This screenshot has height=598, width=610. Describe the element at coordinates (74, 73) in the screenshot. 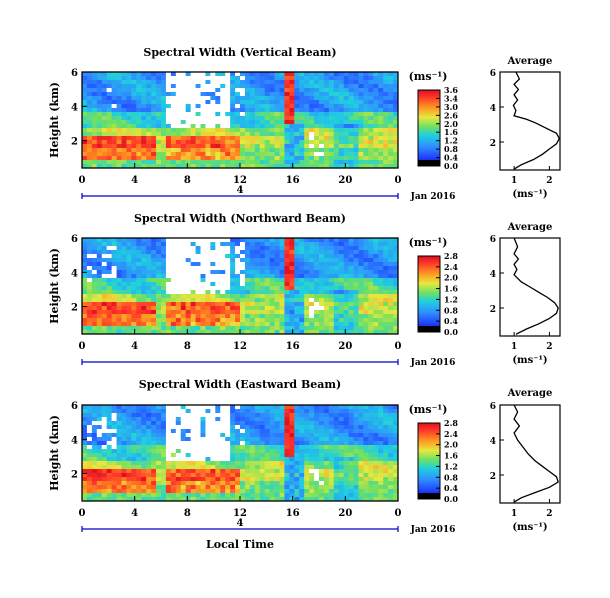

I see `y-tick-label: 6` at that location.